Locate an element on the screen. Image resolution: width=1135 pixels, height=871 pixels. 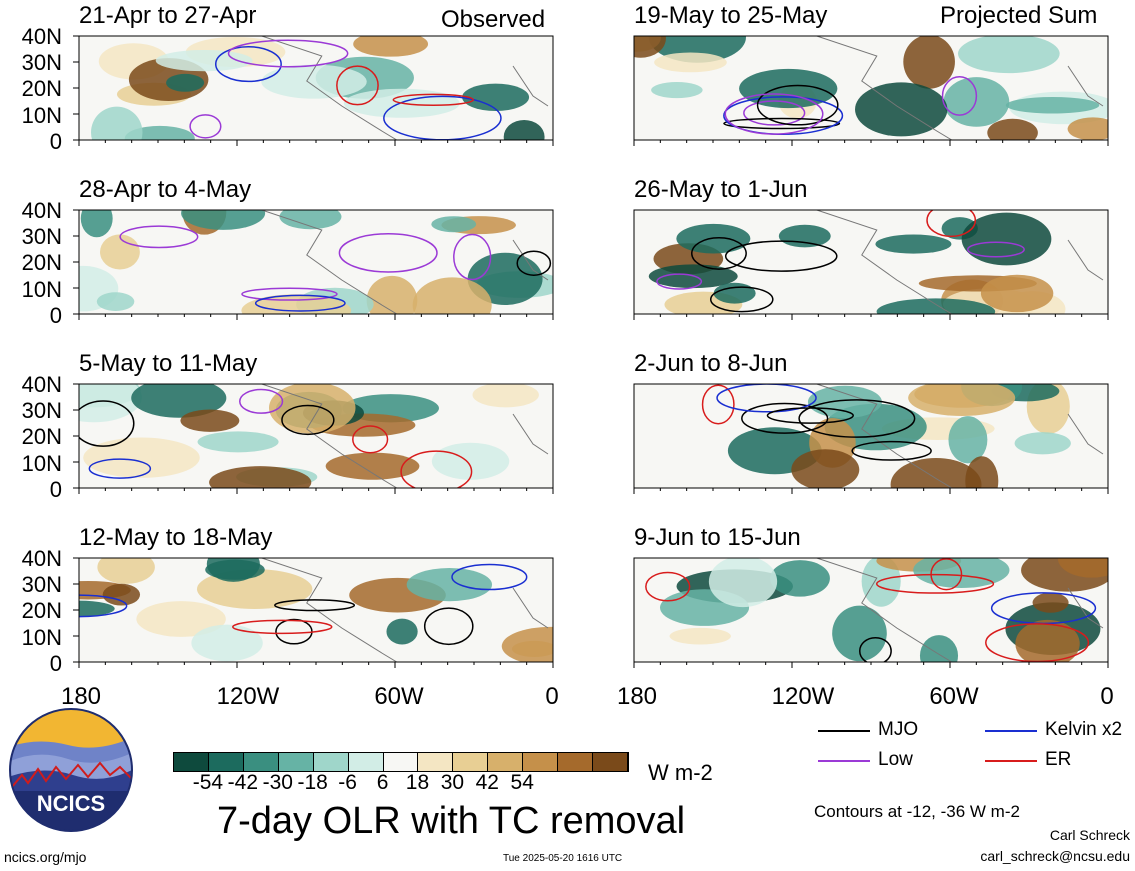
panel-title: 12-May to 18-May is located at coordinates (176, 537).